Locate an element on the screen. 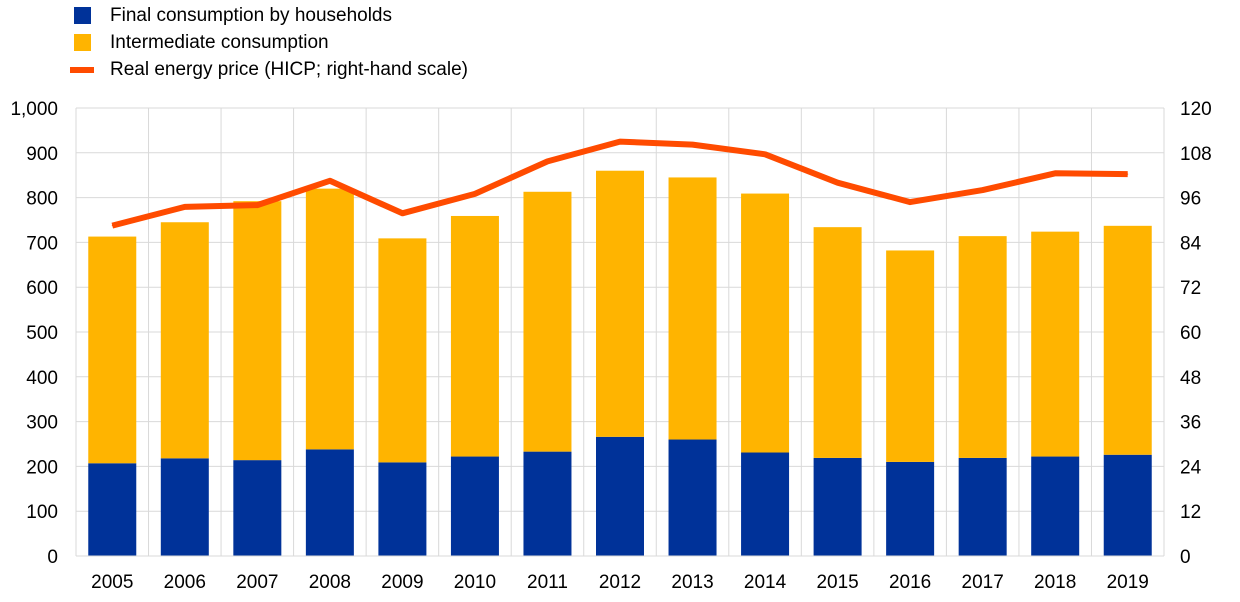 This screenshot has width=1240, height=602. bar-households-2010 is located at coordinates (474, 506).